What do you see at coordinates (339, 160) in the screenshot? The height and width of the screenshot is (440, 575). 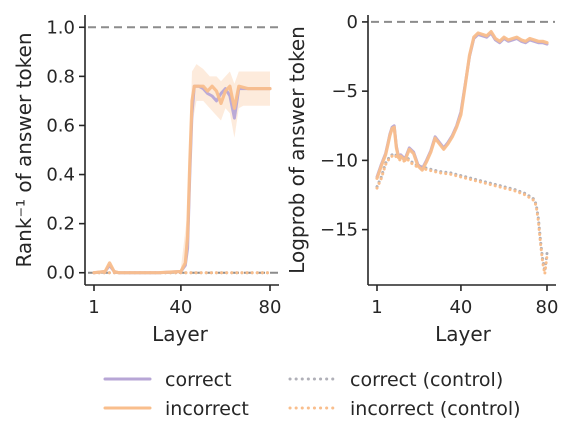 I see `logprob-y-tick-label: −10` at bounding box center [339, 160].